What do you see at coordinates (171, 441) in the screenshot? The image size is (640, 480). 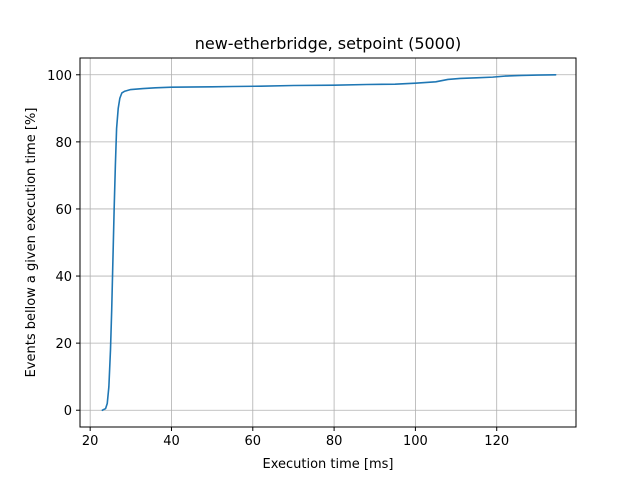 I see `x-tick-label: 40` at bounding box center [171, 441].